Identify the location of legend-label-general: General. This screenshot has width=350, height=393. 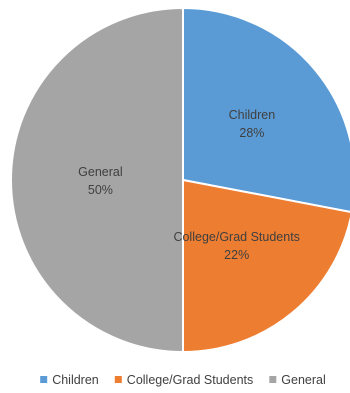
(303, 380).